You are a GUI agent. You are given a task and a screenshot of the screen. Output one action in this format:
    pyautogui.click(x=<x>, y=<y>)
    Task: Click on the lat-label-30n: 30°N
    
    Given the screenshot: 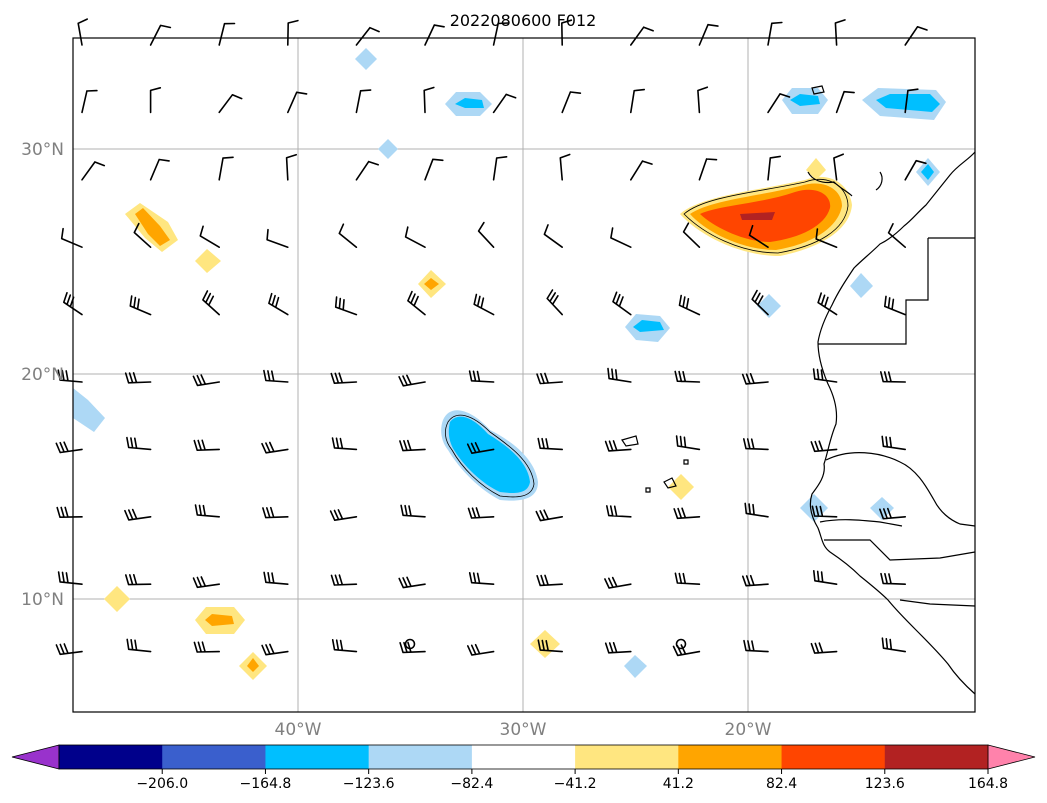 What is the action you would take?
    pyautogui.click(x=42, y=150)
    